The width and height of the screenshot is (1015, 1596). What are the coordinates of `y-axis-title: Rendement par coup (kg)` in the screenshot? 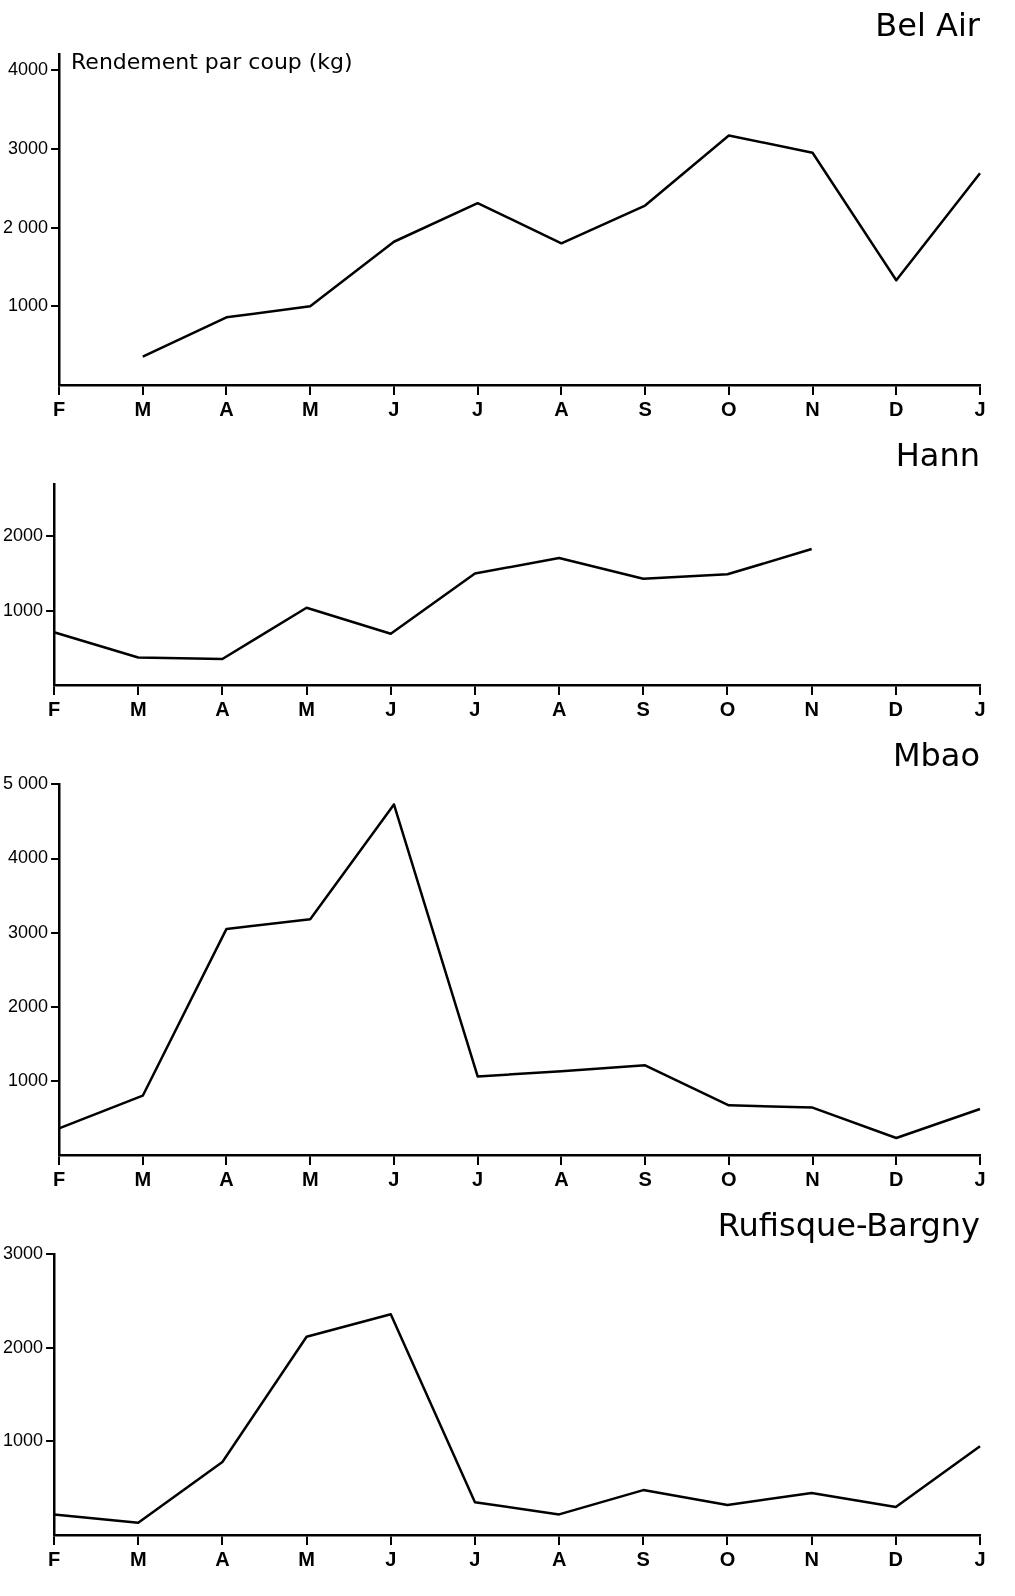 It's located at (212, 62).